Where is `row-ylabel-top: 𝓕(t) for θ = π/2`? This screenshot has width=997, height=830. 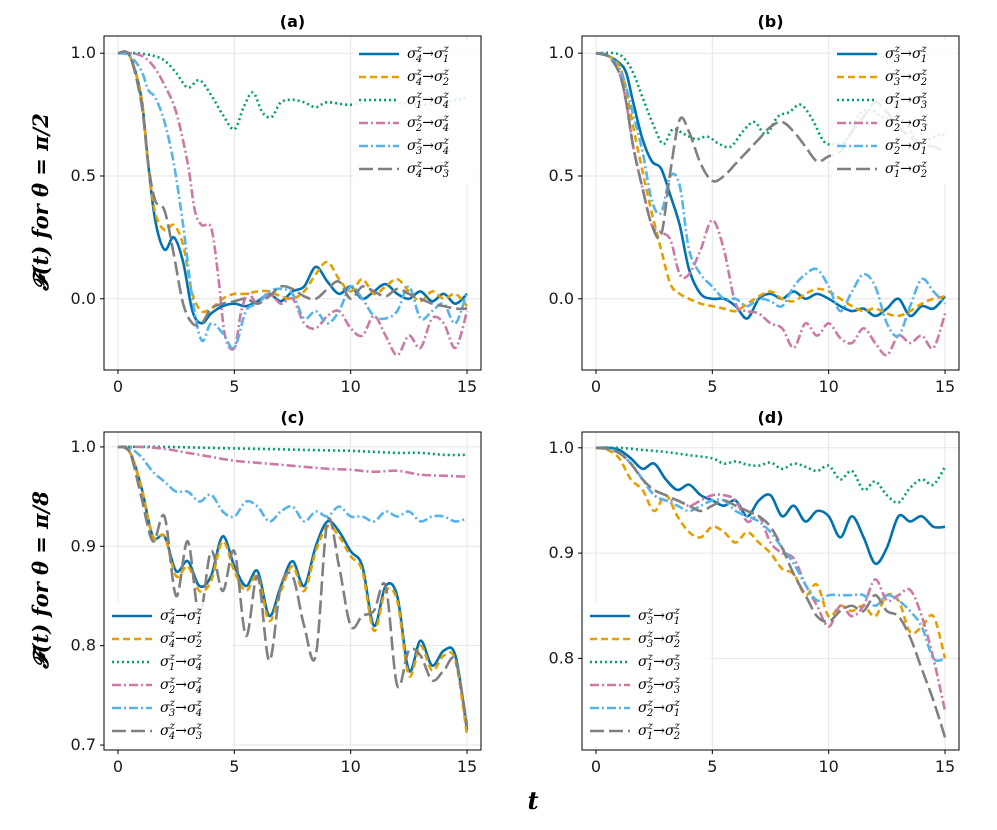
row-ylabel-top: 𝓕(t) for θ = π/2 is located at coordinates (40, 202).